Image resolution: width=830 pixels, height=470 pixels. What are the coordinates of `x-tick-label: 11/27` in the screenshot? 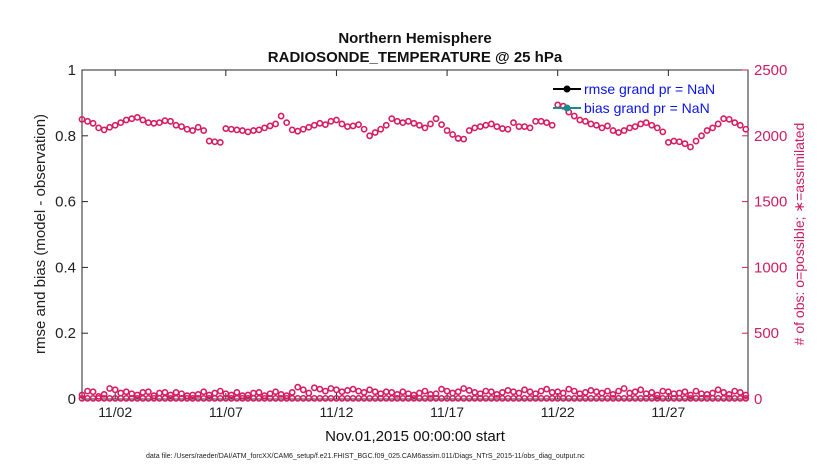 It's located at (668, 412).